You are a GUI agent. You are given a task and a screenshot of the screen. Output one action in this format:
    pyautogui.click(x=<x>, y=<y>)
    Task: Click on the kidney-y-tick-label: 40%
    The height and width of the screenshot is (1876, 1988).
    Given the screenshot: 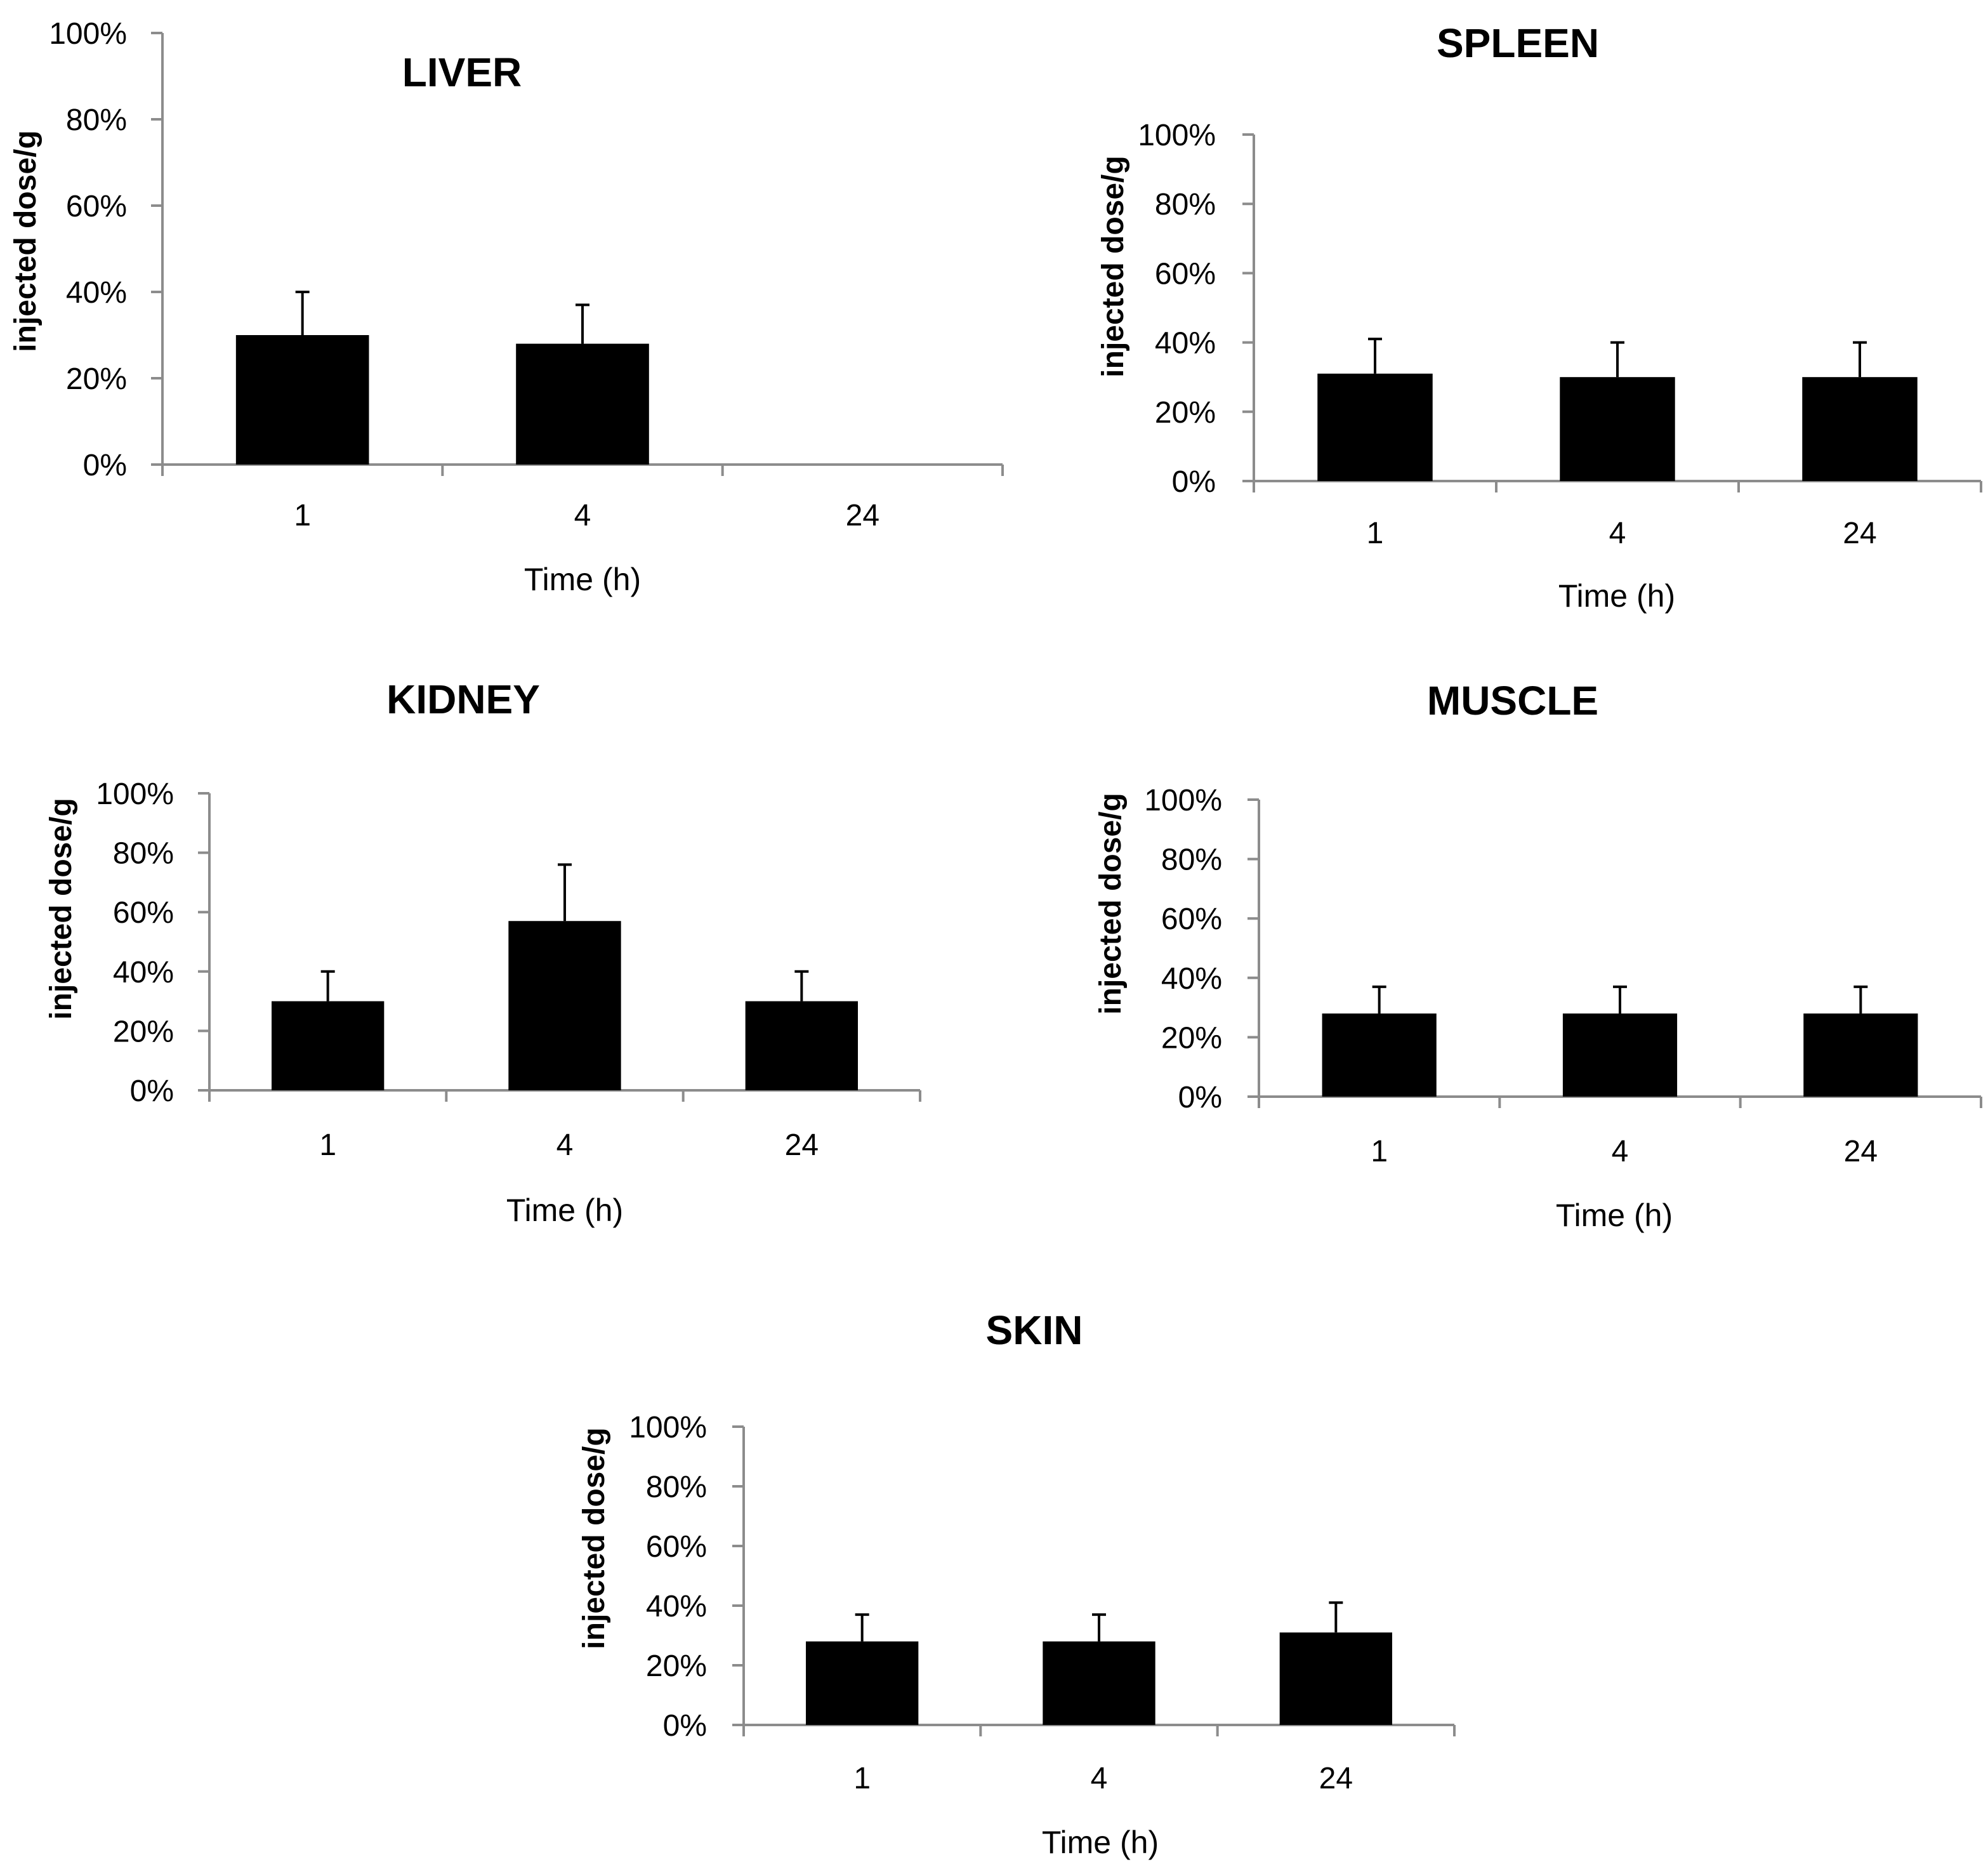 What is the action you would take?
    pyautogui.click(x=143, y=973)
    